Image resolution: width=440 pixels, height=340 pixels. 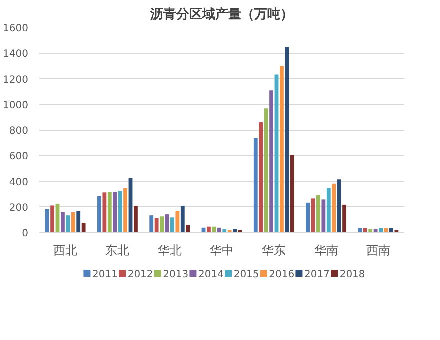 I want to click on legend-label: 2018, so click(x=353, y=275).